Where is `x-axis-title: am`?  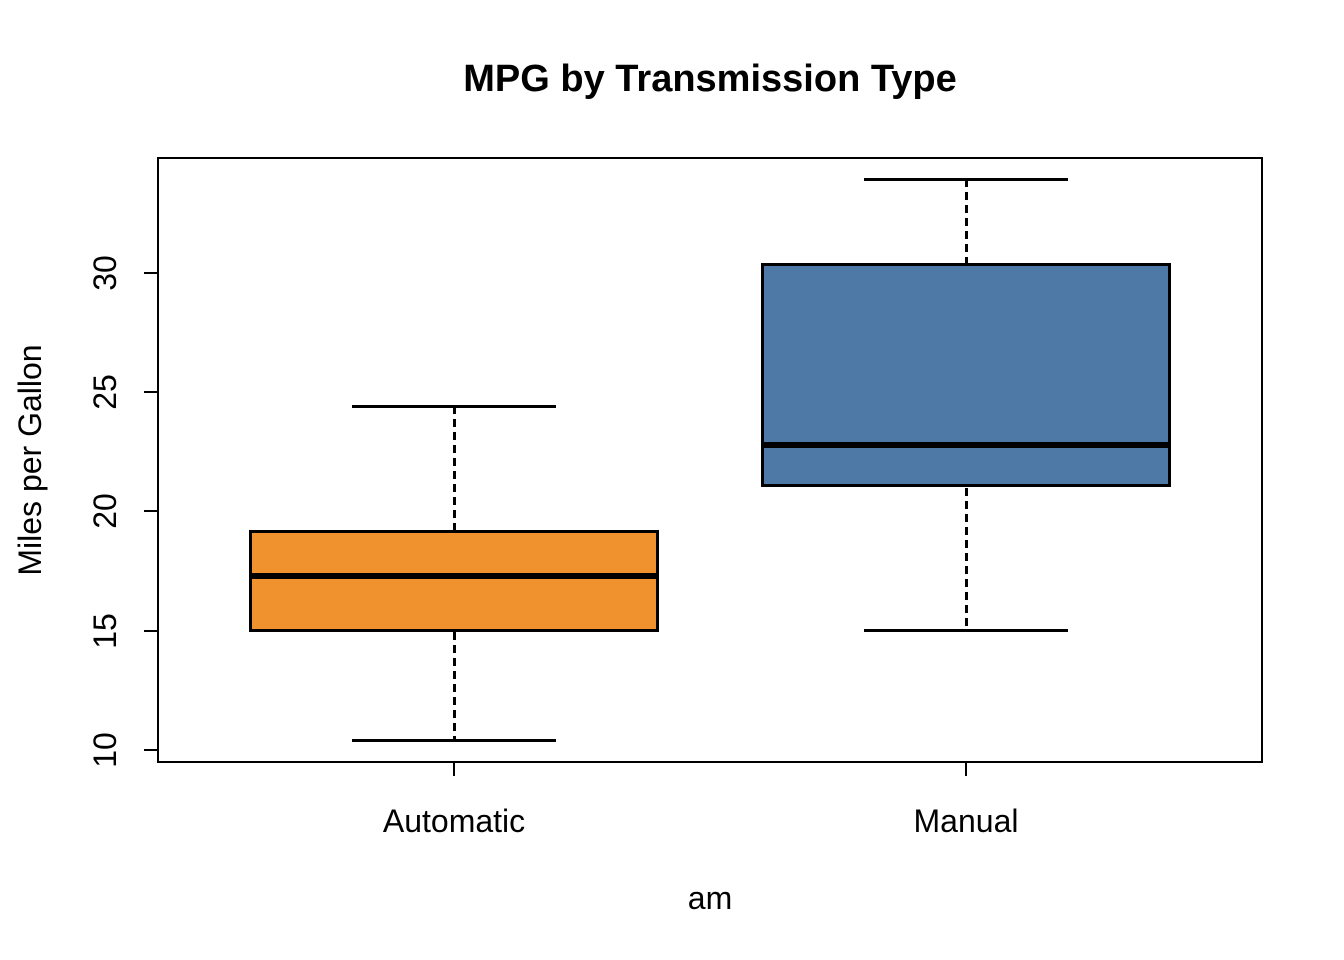
x-axis-title: am is located at coordinates (710, 898).